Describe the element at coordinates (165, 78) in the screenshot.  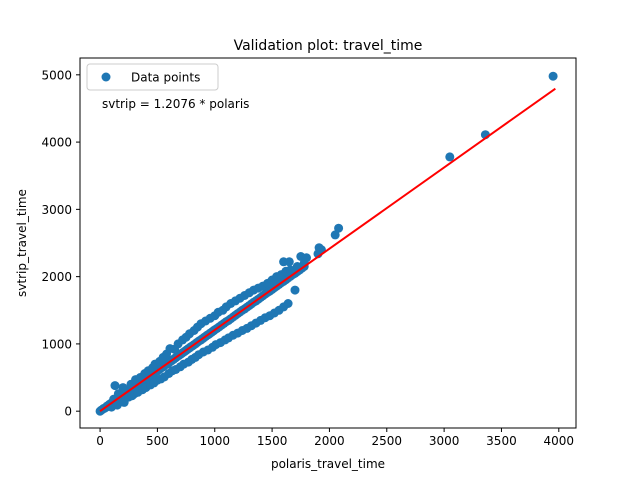
I see `legend-label: Data points` at that location.